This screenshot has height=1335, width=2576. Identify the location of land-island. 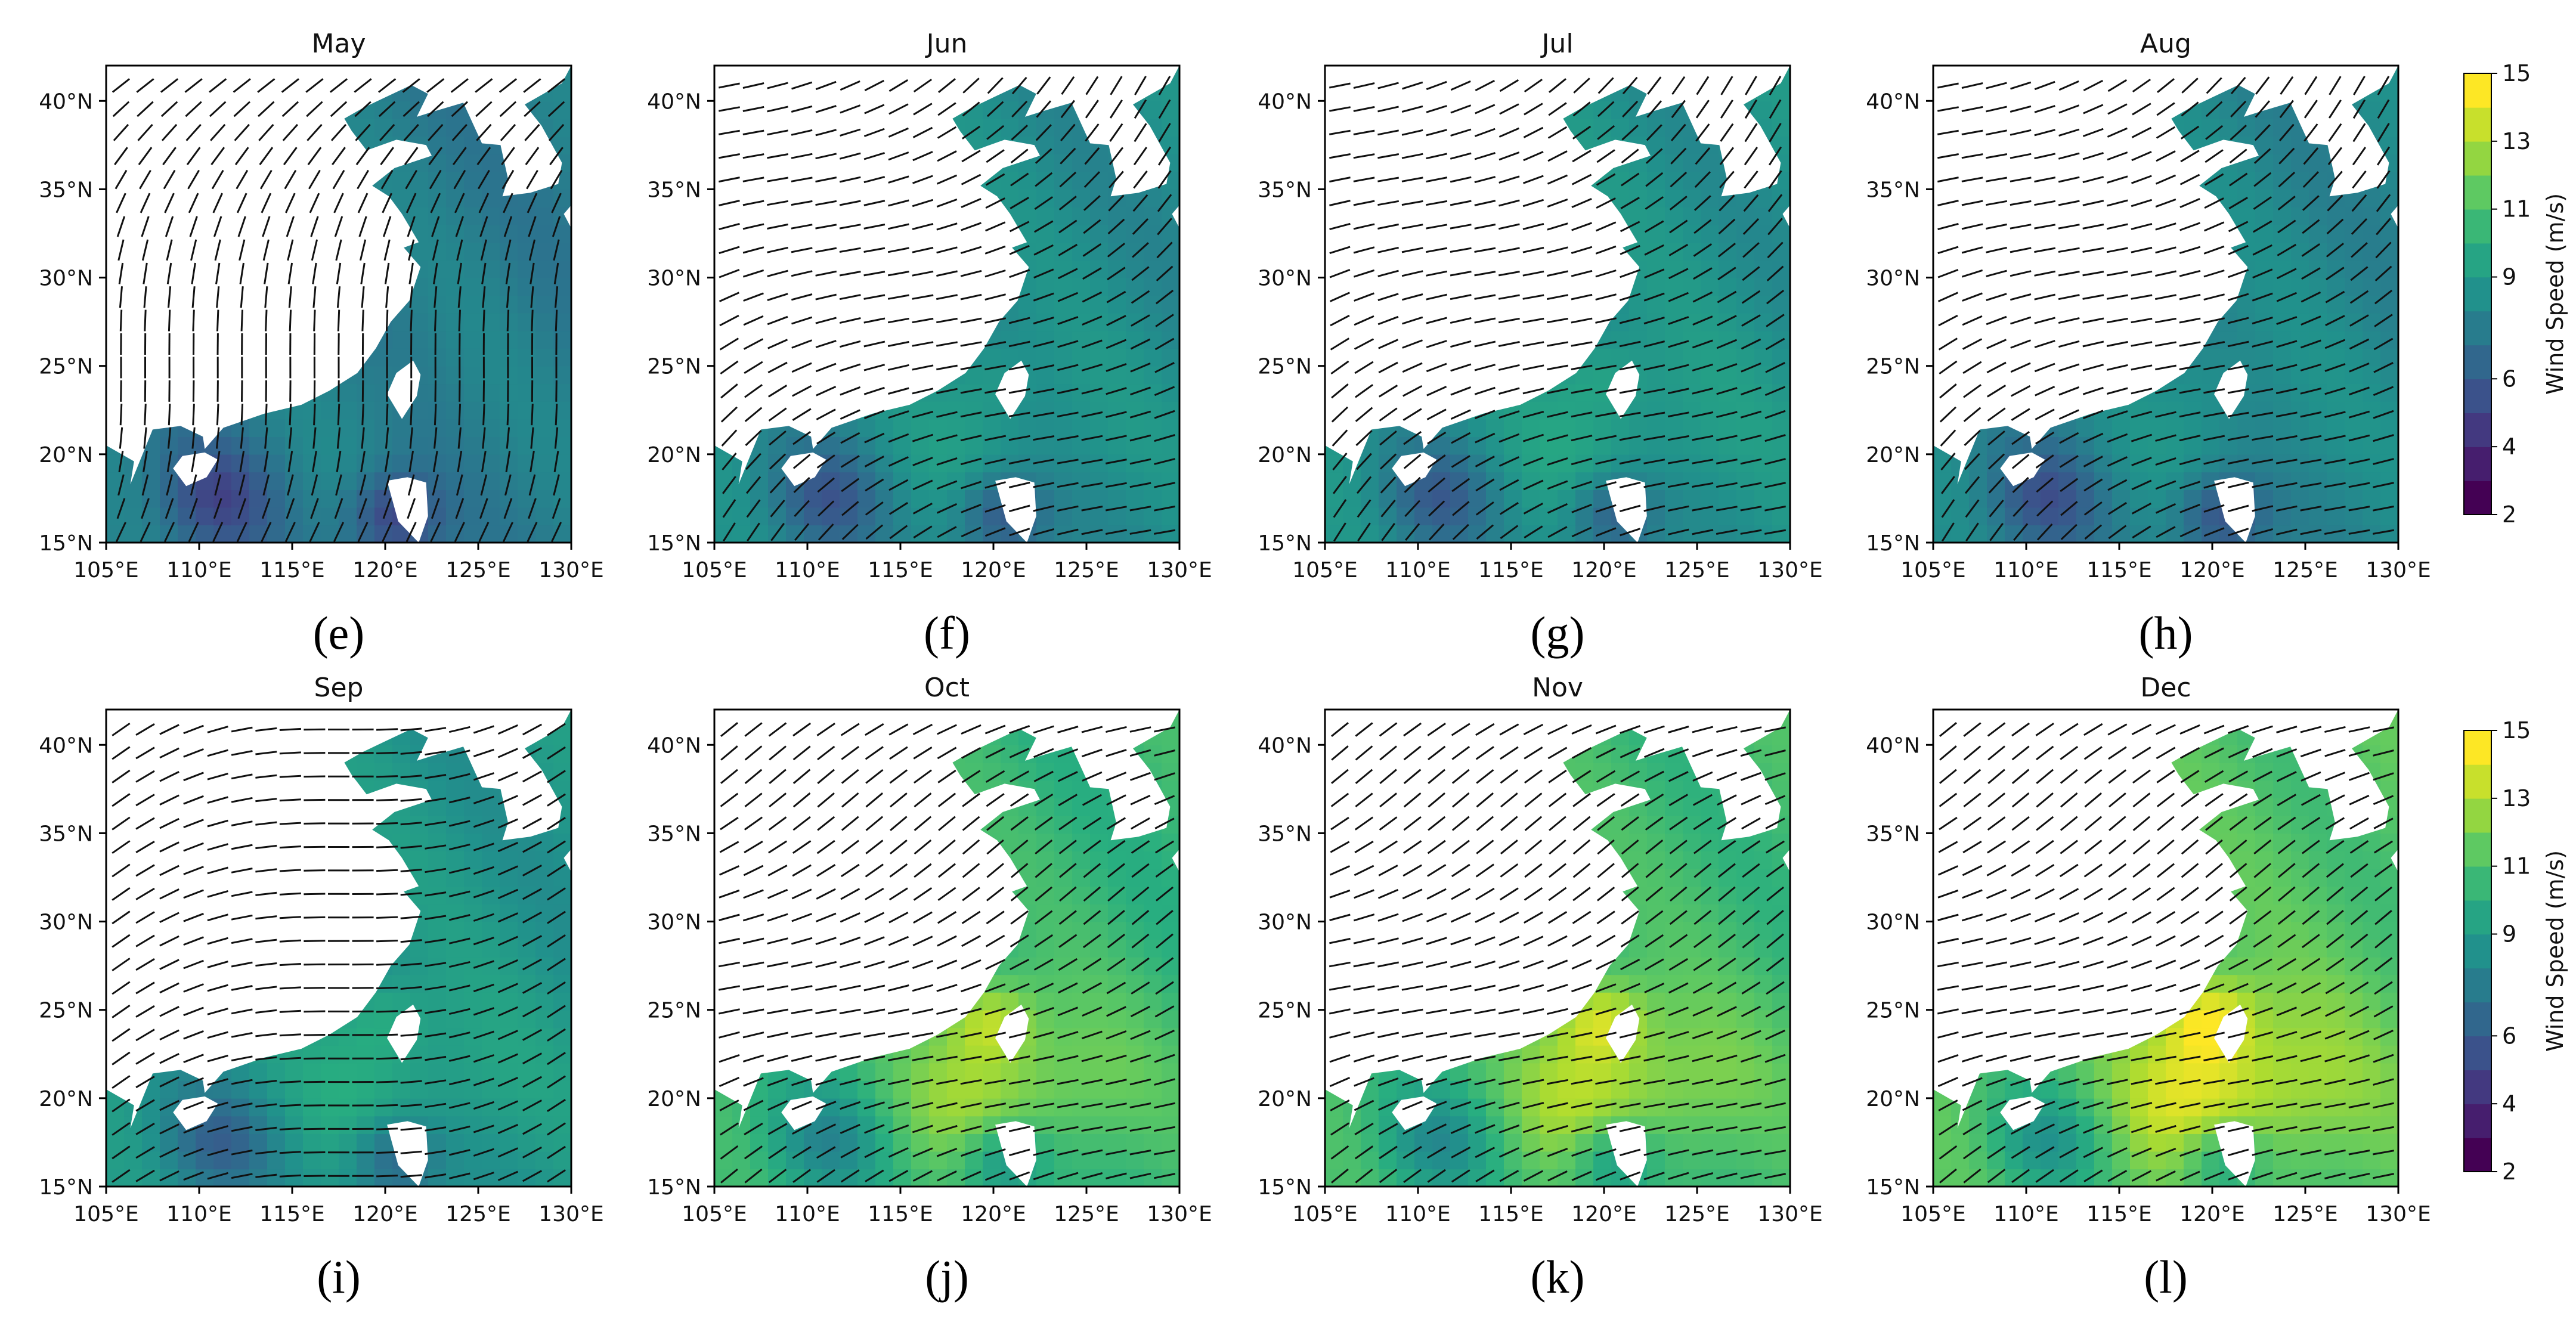
(2394, 216).